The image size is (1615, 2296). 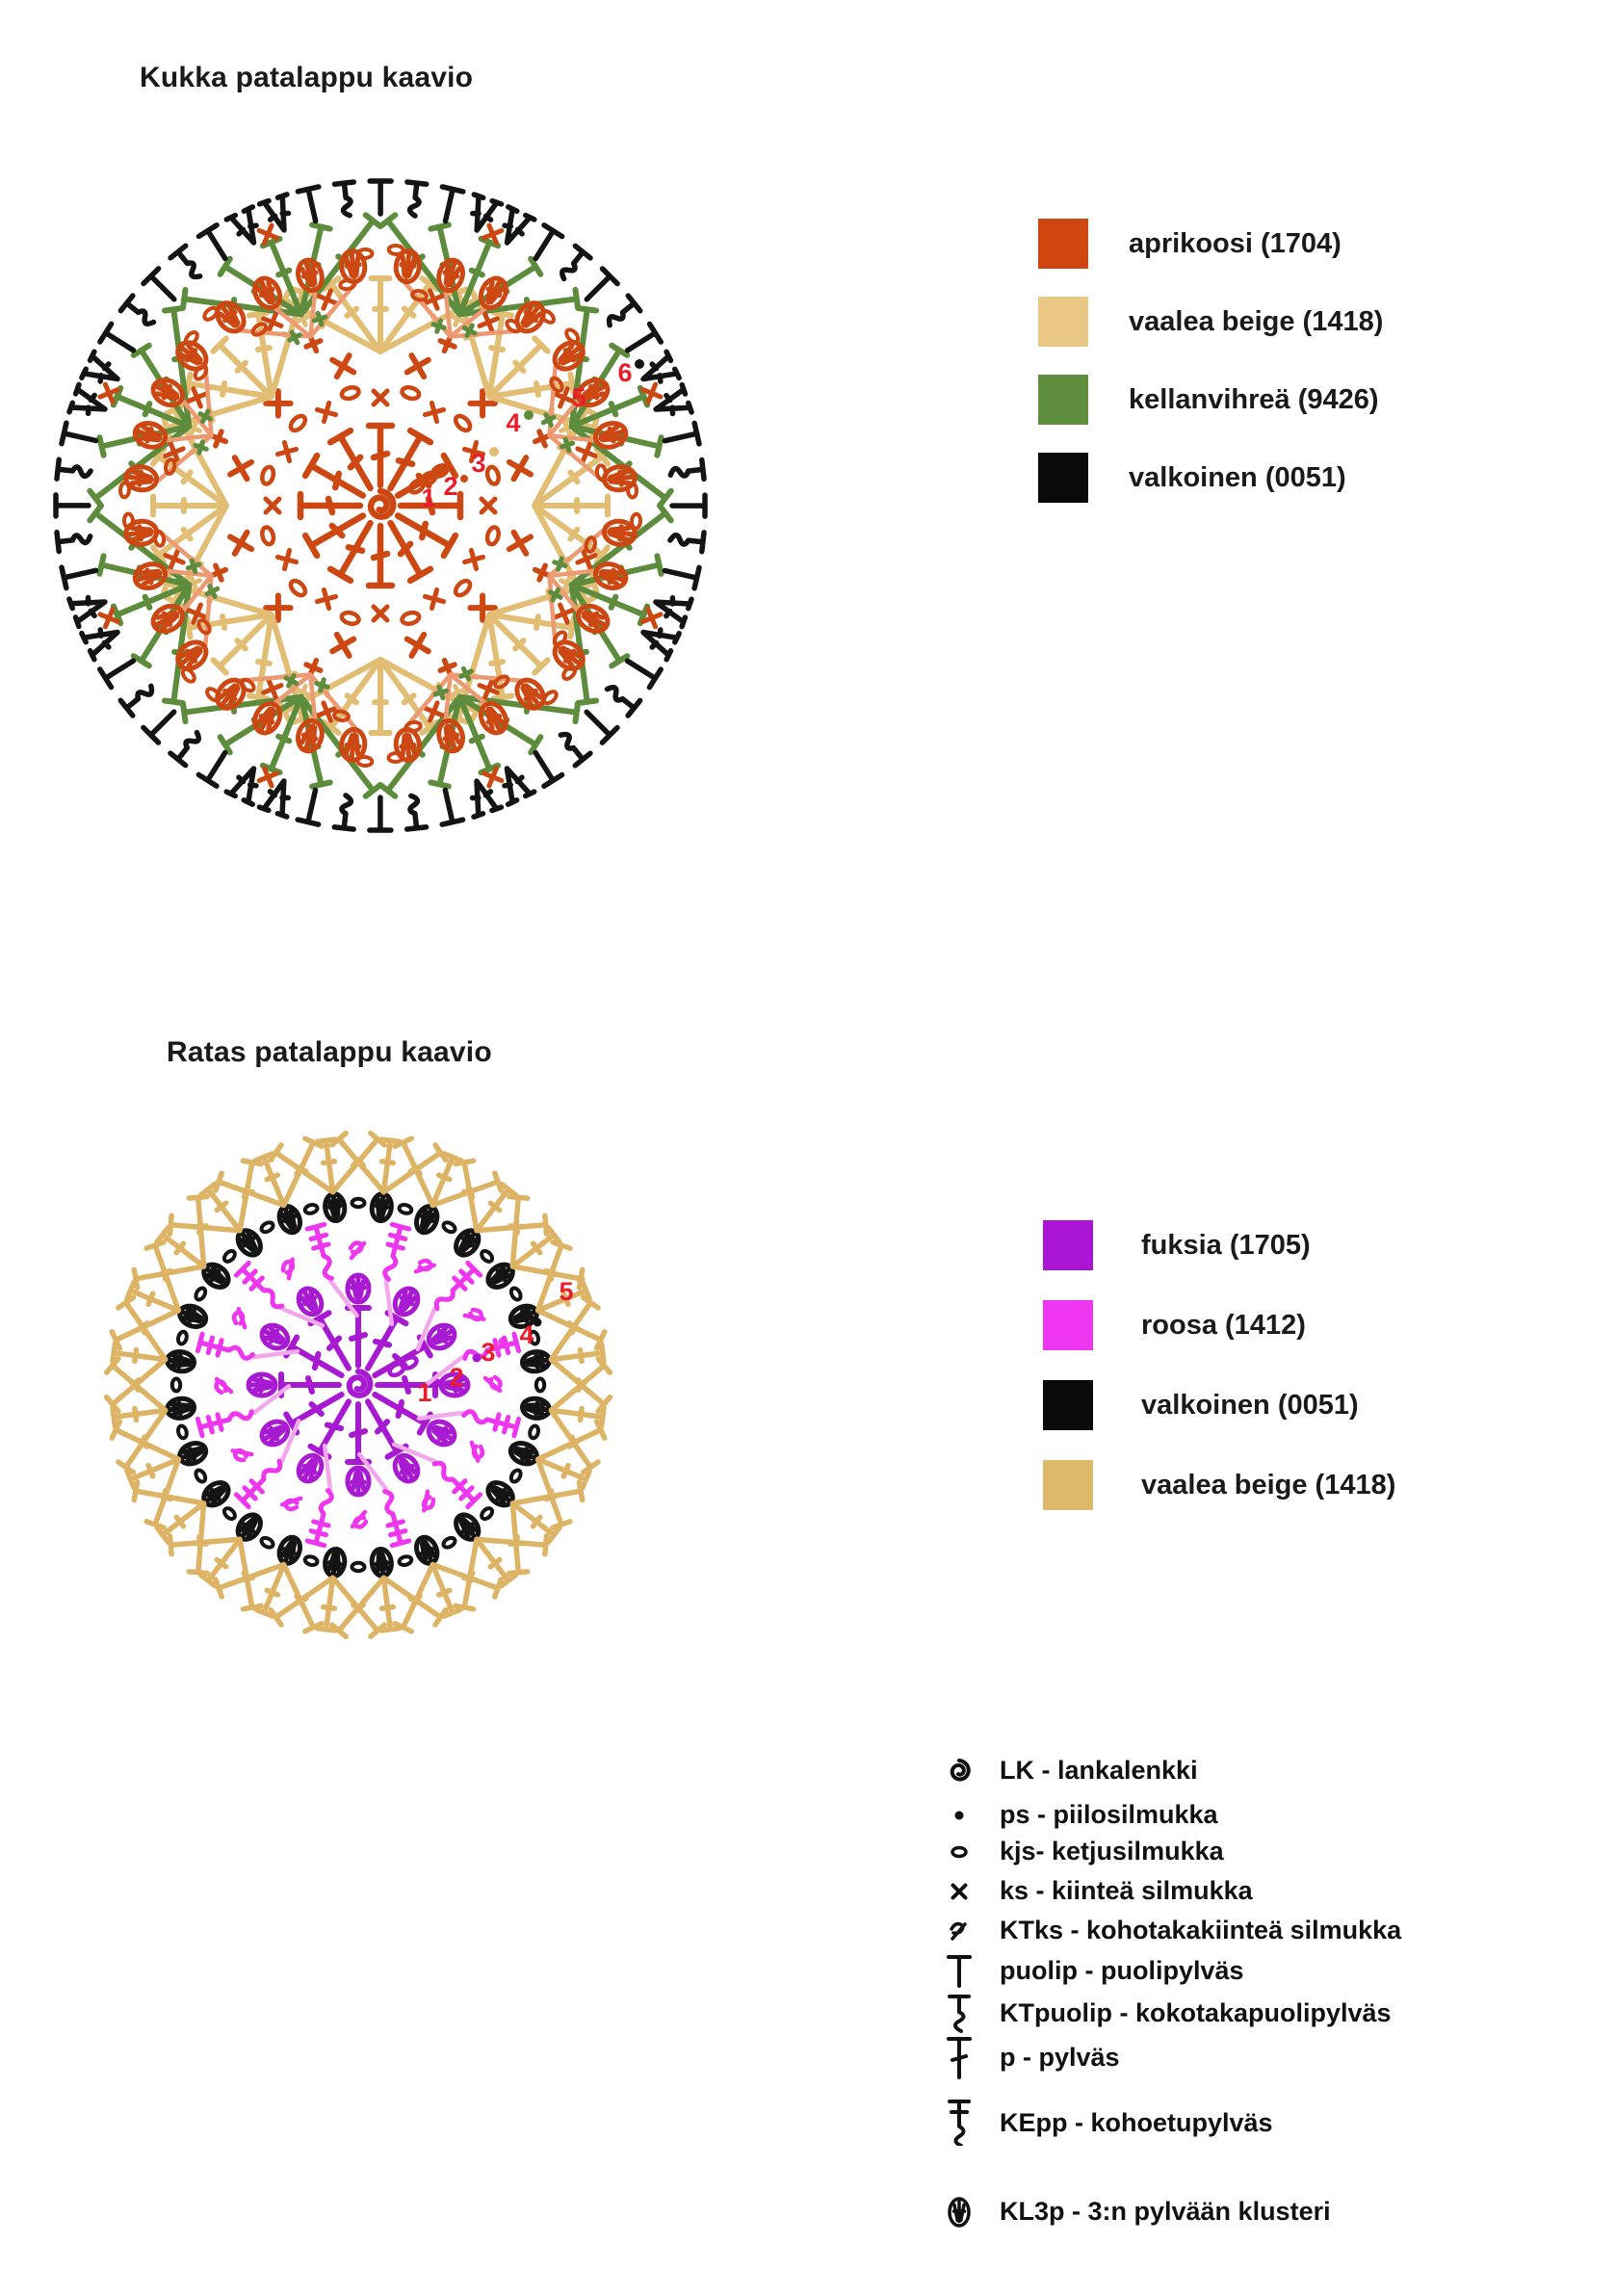 I want to click on symbol-legend-label: puolip - puolipylväs, so click(x=1122, y=1970).